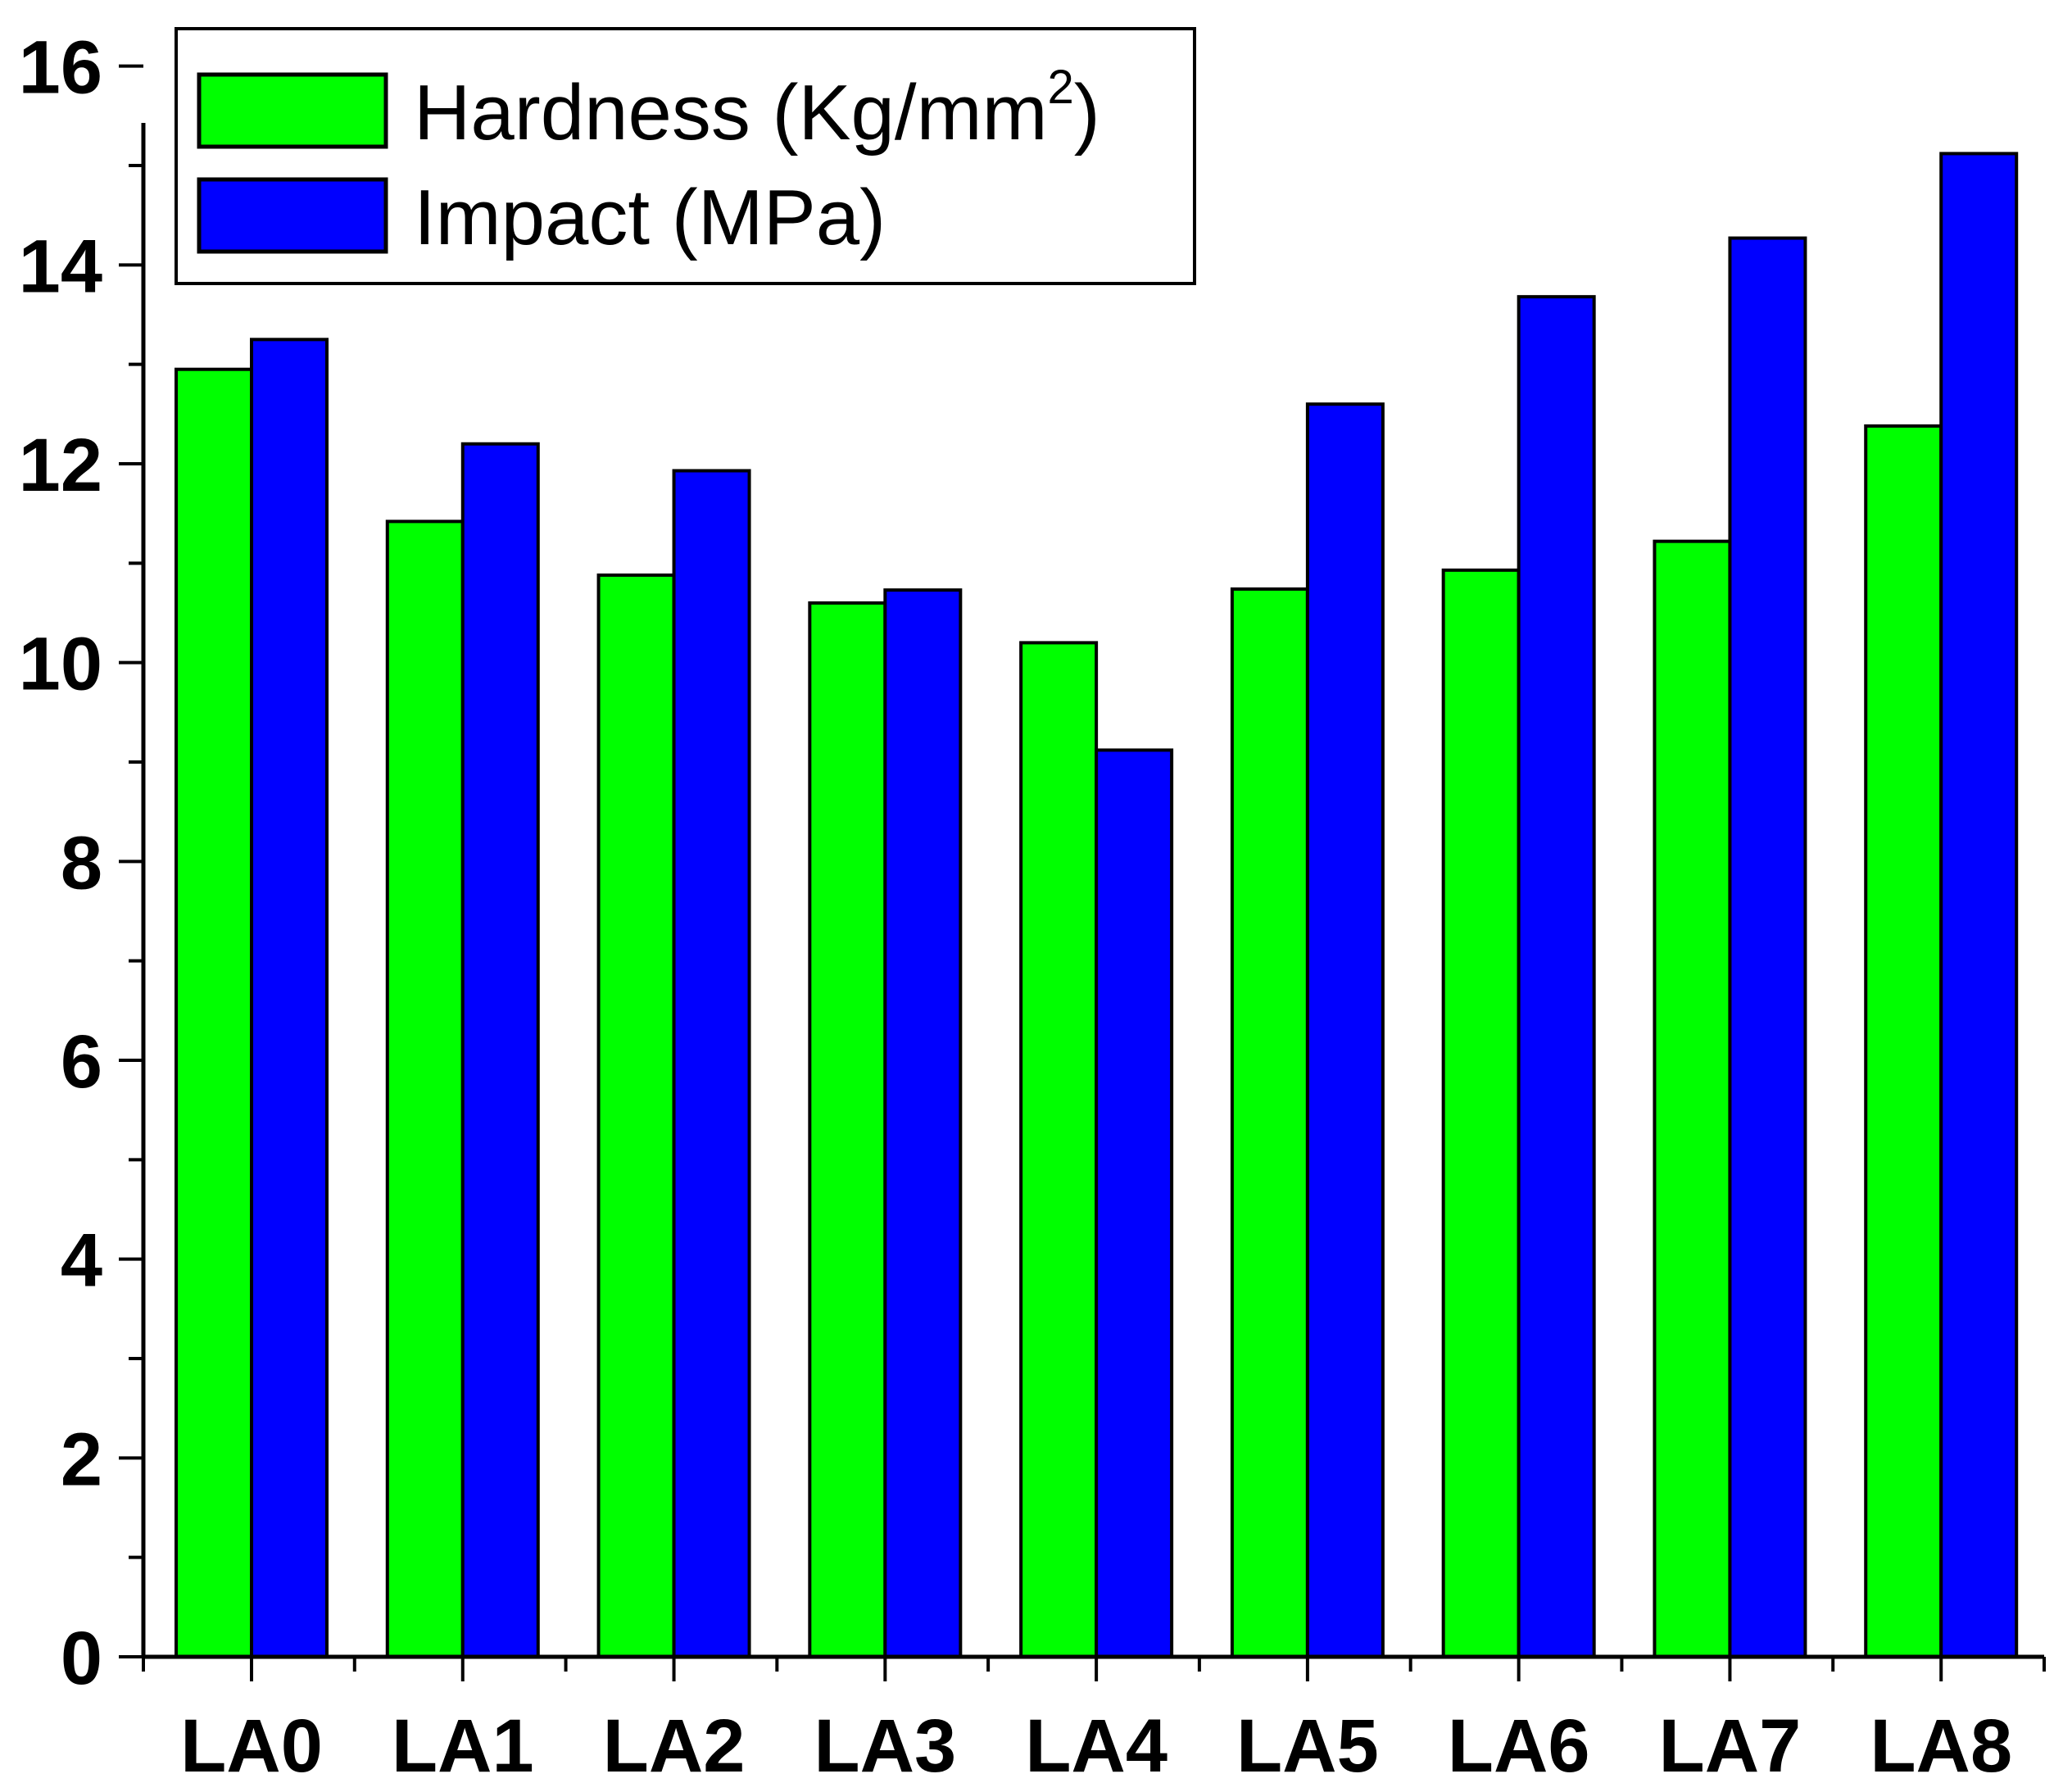  What do you see at coordinates (60, 68) in the screenshot?
I see `y-tick-label: 16` at bounding box center [60, 68].